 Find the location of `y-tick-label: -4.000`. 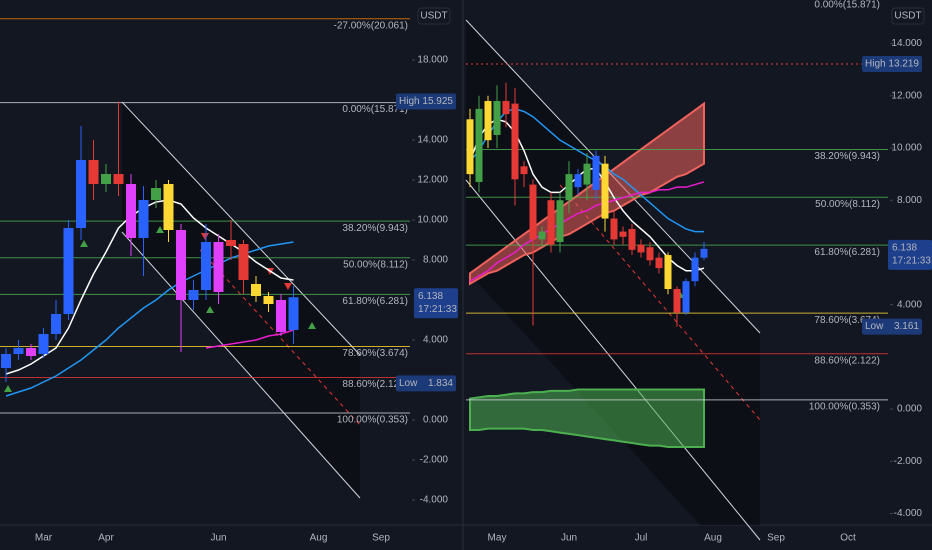

y-tick-label: -4.000 is located at coordinates (434, 500).